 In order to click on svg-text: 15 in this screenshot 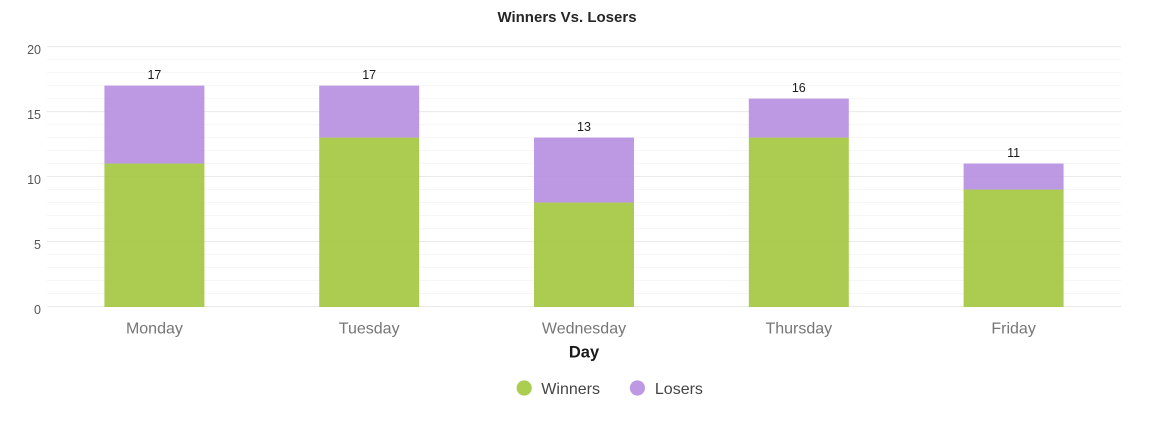, I will do `click(34, 115)`.